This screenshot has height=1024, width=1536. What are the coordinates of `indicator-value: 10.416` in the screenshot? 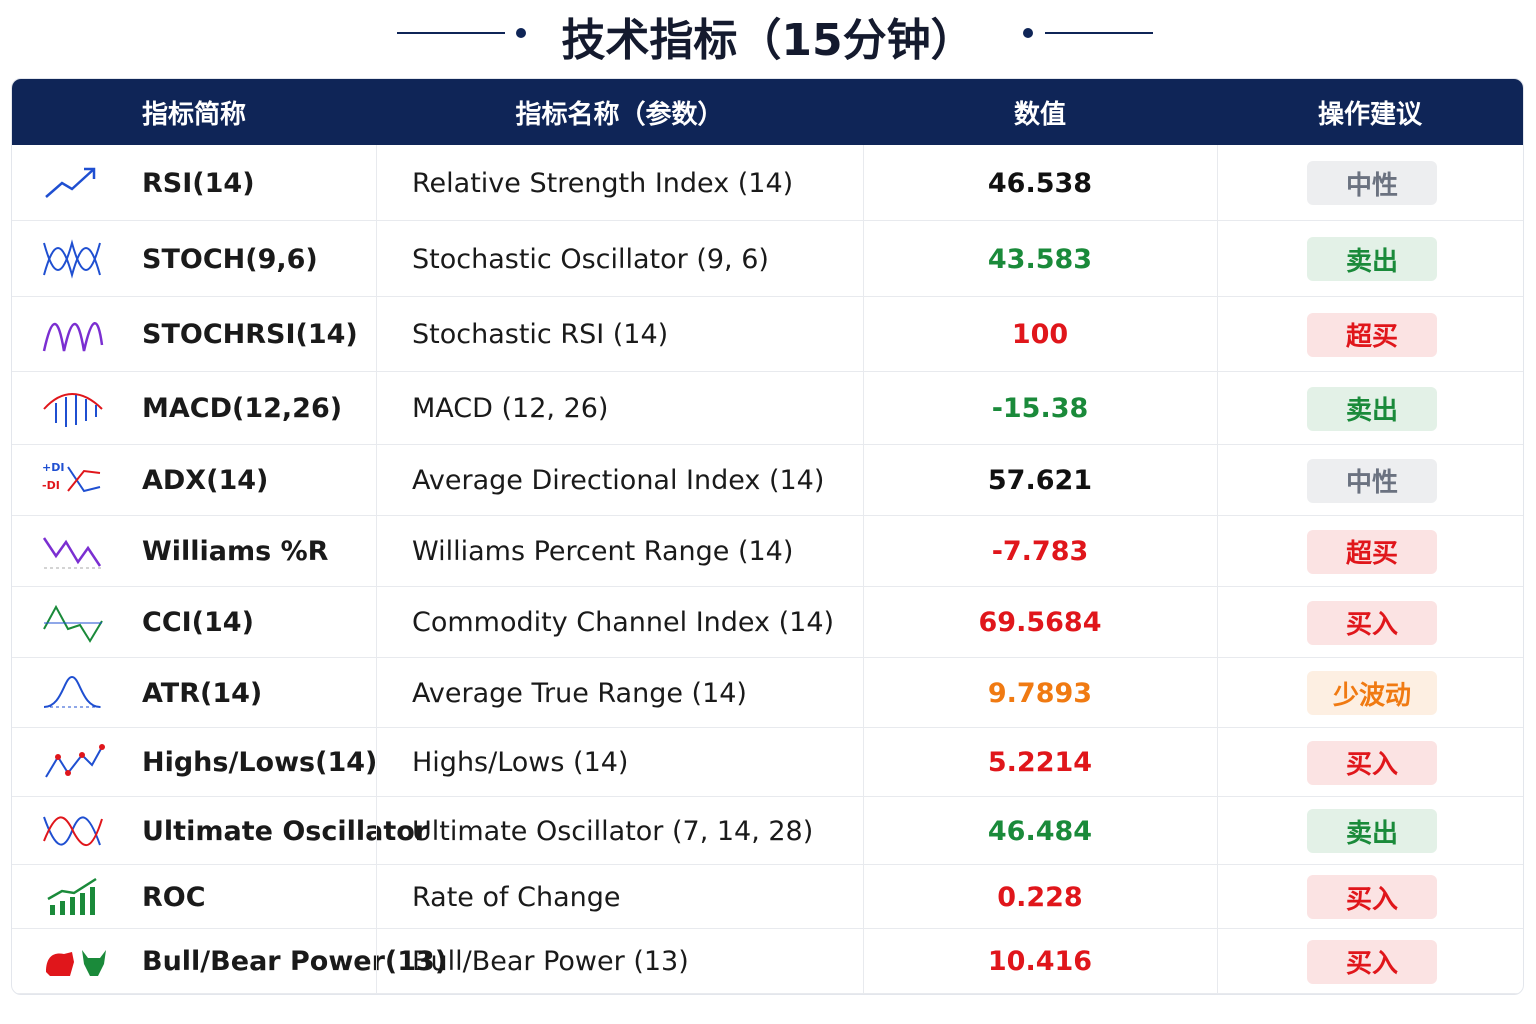 It's located at (1040, 961).